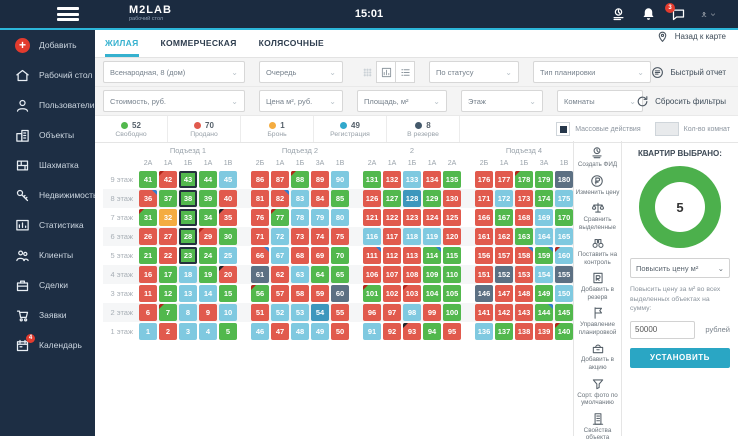 The width and height of the screenshot is (738, 442). I want to click on apartment-cell: 130, so click(452, 198).